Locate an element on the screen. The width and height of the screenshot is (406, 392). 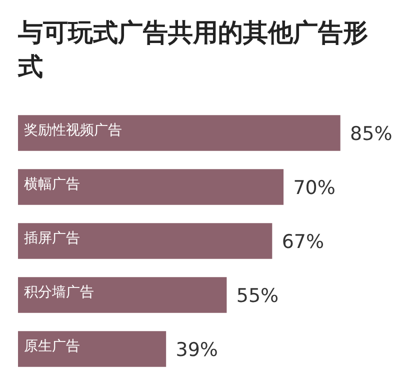
y-tick-label: 横幅广告 is located at coordinates (52, 184).